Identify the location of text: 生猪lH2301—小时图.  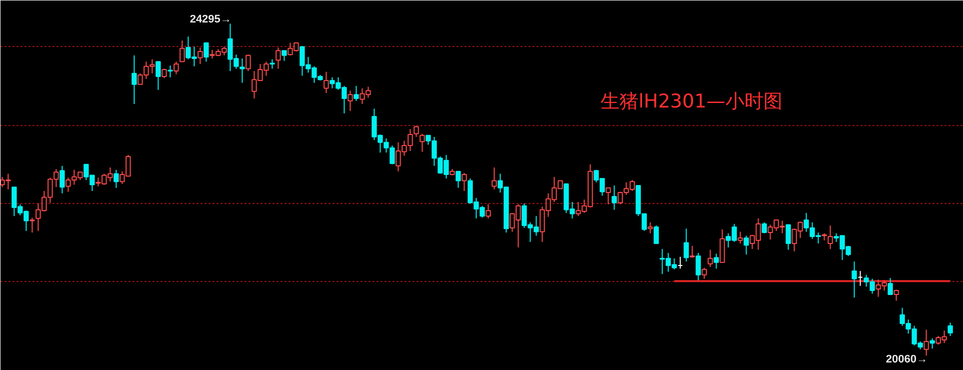
(691, 101).